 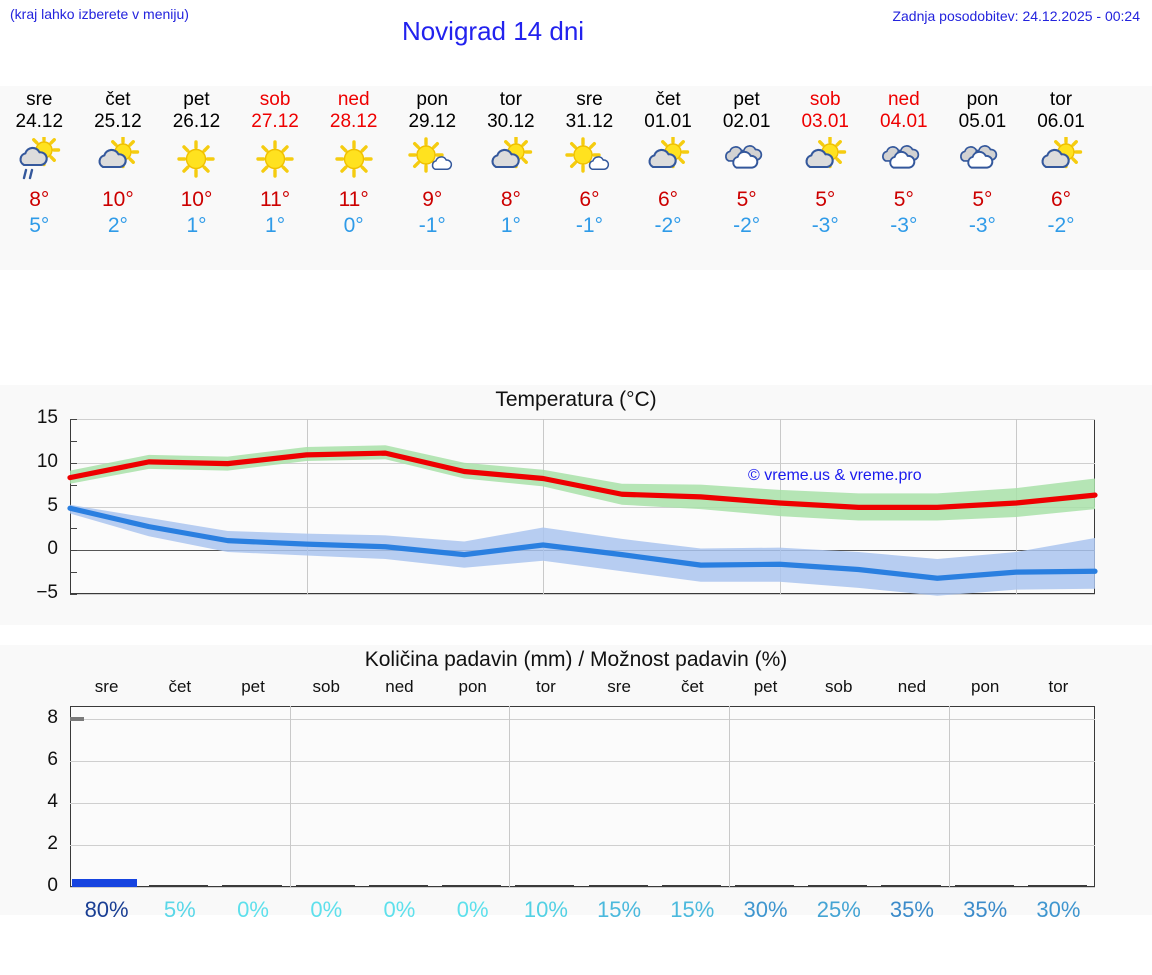 I want to click on day-date-label: 26.12, so click(x=196, y=121).